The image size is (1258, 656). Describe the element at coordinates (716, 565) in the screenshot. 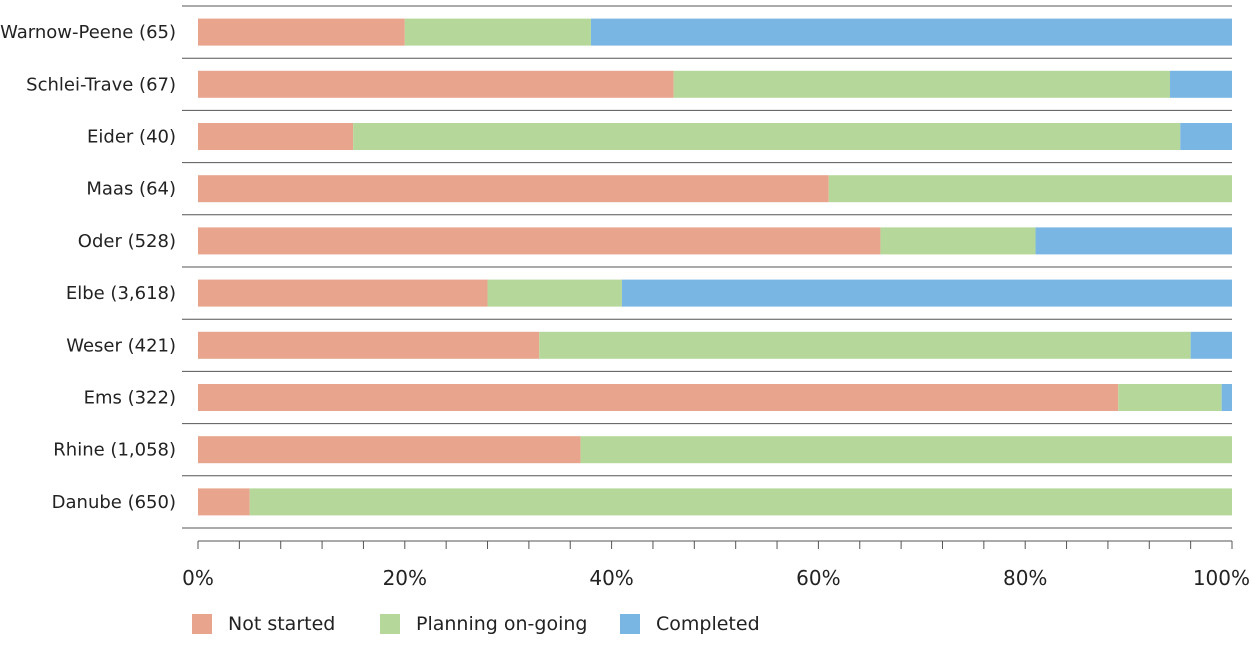

I see `x-axis: 0% 20% 40% 60% 80% 100%` at that location.